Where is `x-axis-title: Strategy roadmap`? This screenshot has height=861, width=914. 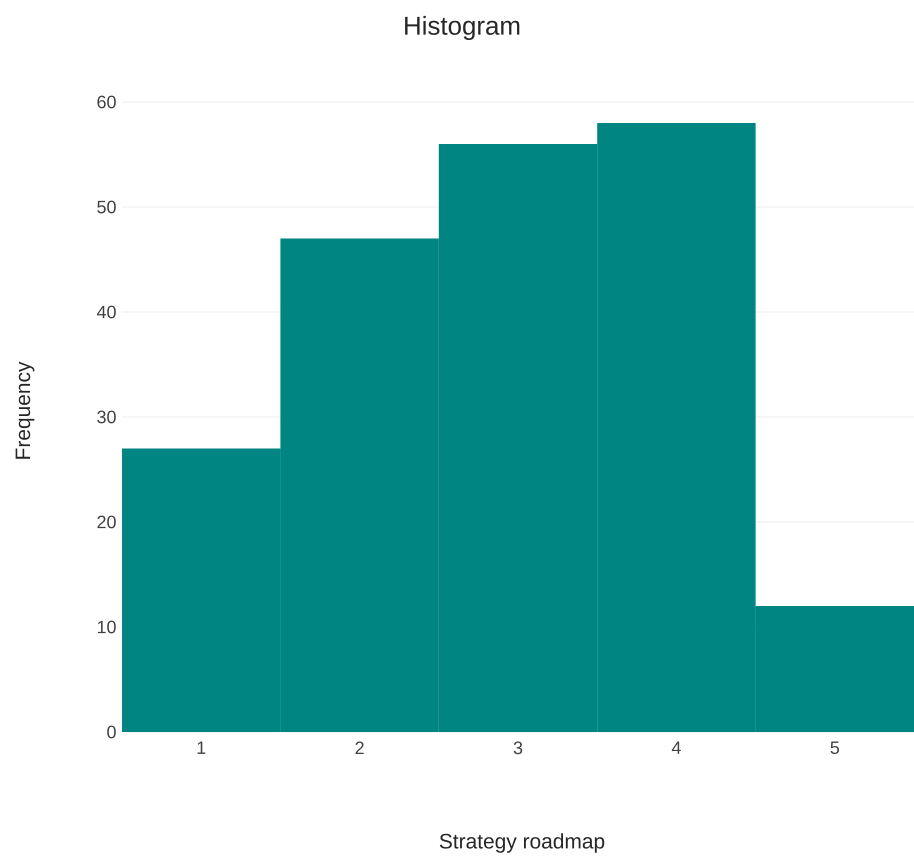 x-axis-title: Strategy roadmap is located at coordinates (522, 843).